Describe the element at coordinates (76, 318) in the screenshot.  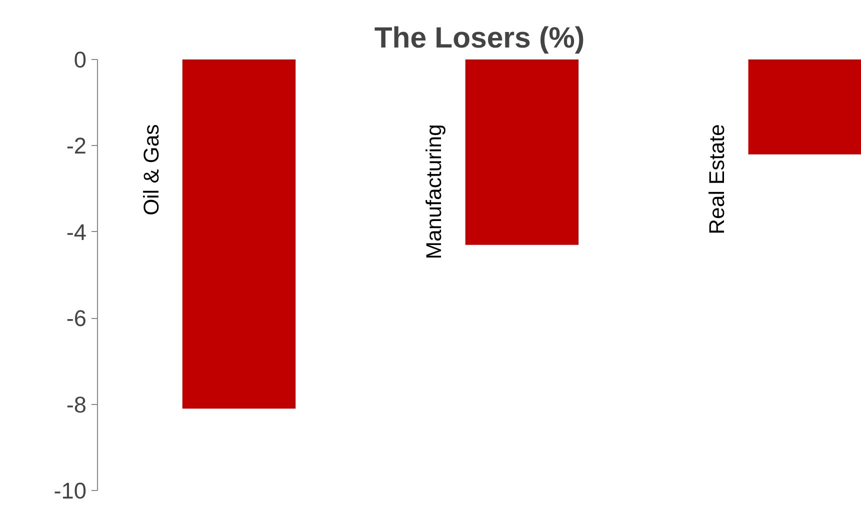
I see `y-tick-label: -6` at that location.